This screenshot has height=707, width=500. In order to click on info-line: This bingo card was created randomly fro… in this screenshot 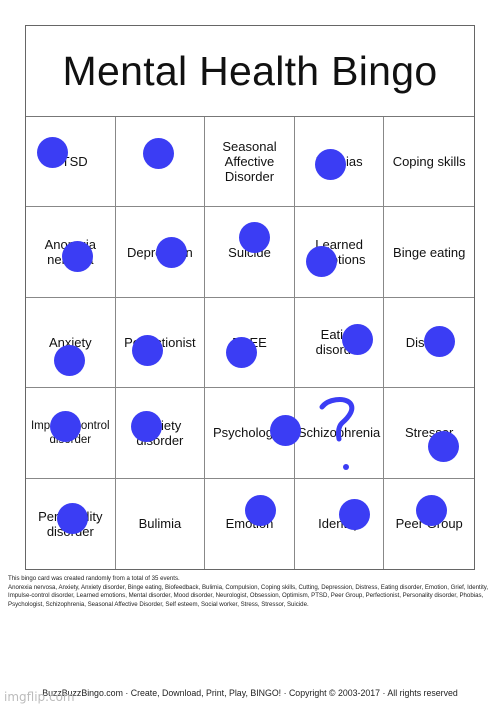, I will do `click(94, 578)`.